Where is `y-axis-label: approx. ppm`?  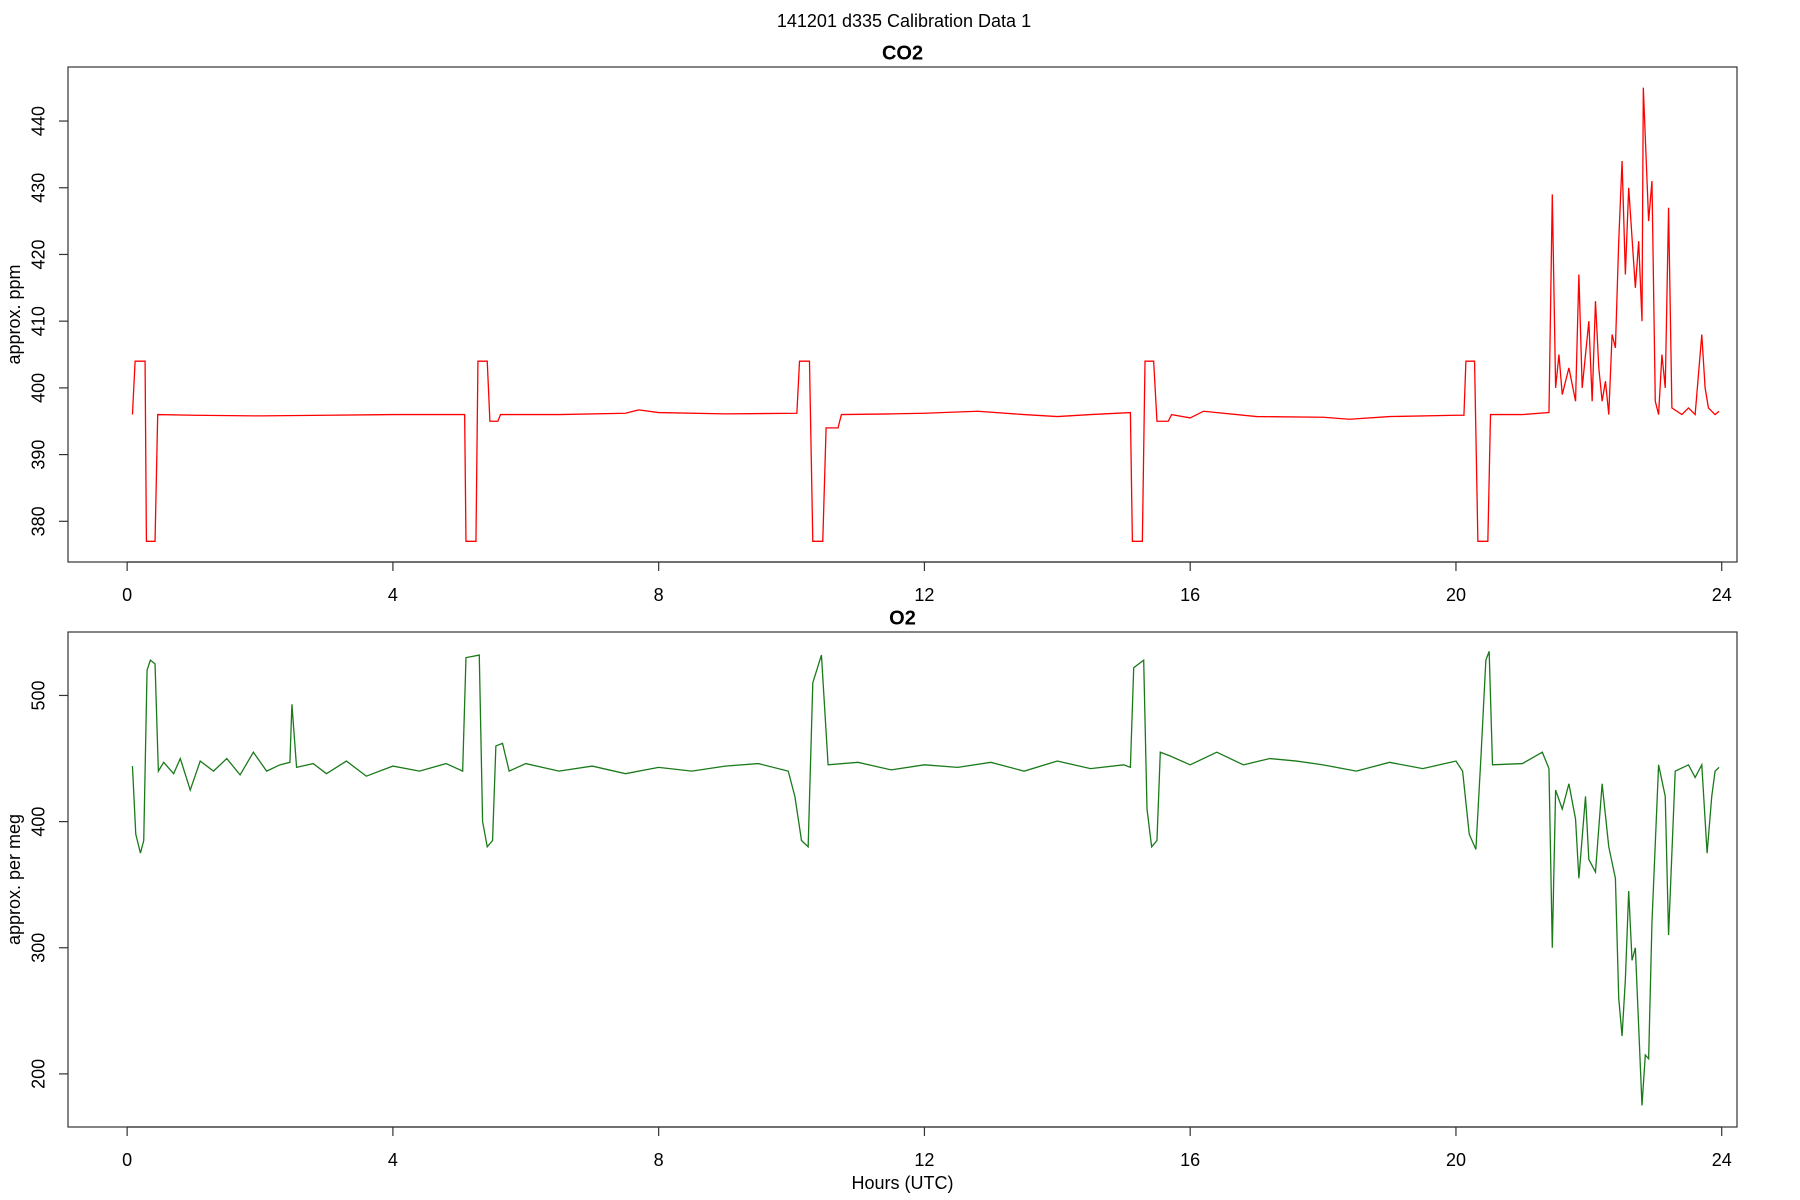
y-axis-label: approx. ppm is located at coordinates (14, 314).